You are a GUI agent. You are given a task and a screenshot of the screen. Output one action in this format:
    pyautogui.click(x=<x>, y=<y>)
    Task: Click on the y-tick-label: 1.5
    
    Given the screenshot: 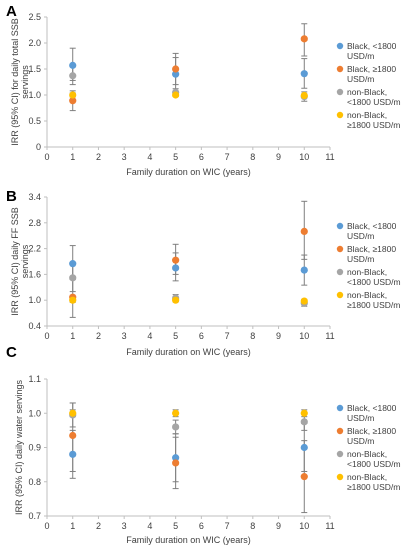 What is the action you would take?
    pyautogui.click(x=34, y=69)
    